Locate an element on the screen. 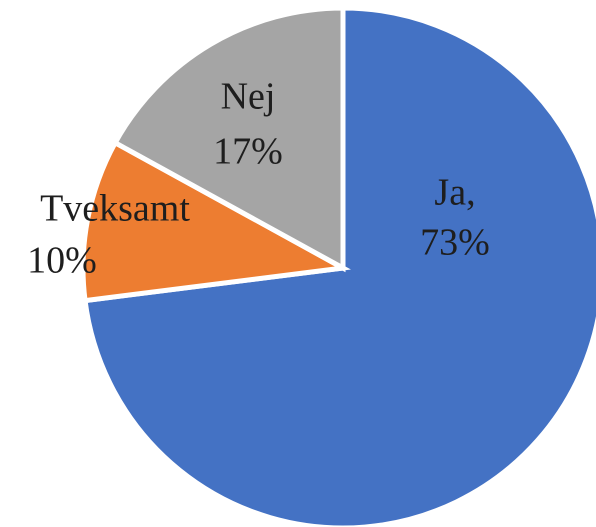  value-label: 17% is located at coordinates (248, 152).